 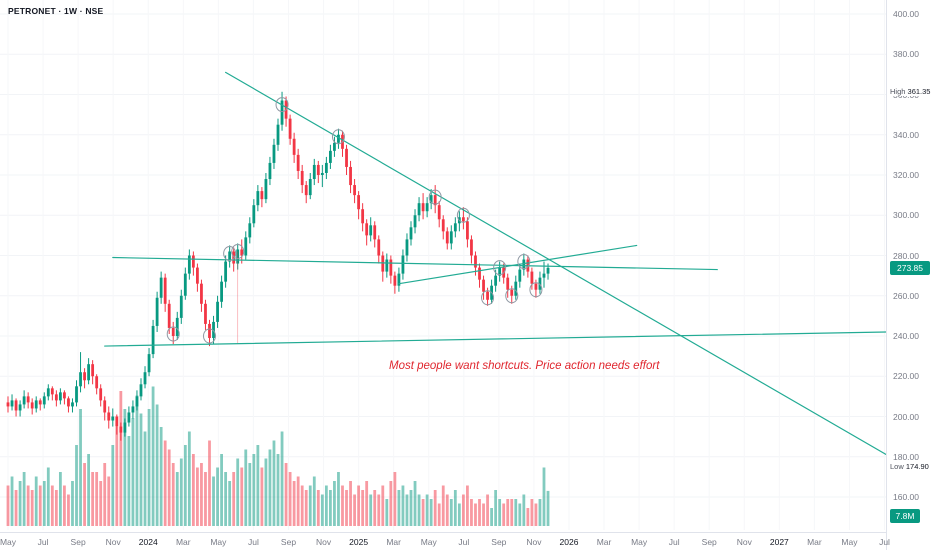 What do you see at coordinates (906, 134) in the screenshot?
I see `price-axis-label: 340.00` at bounding box center [906, 134].